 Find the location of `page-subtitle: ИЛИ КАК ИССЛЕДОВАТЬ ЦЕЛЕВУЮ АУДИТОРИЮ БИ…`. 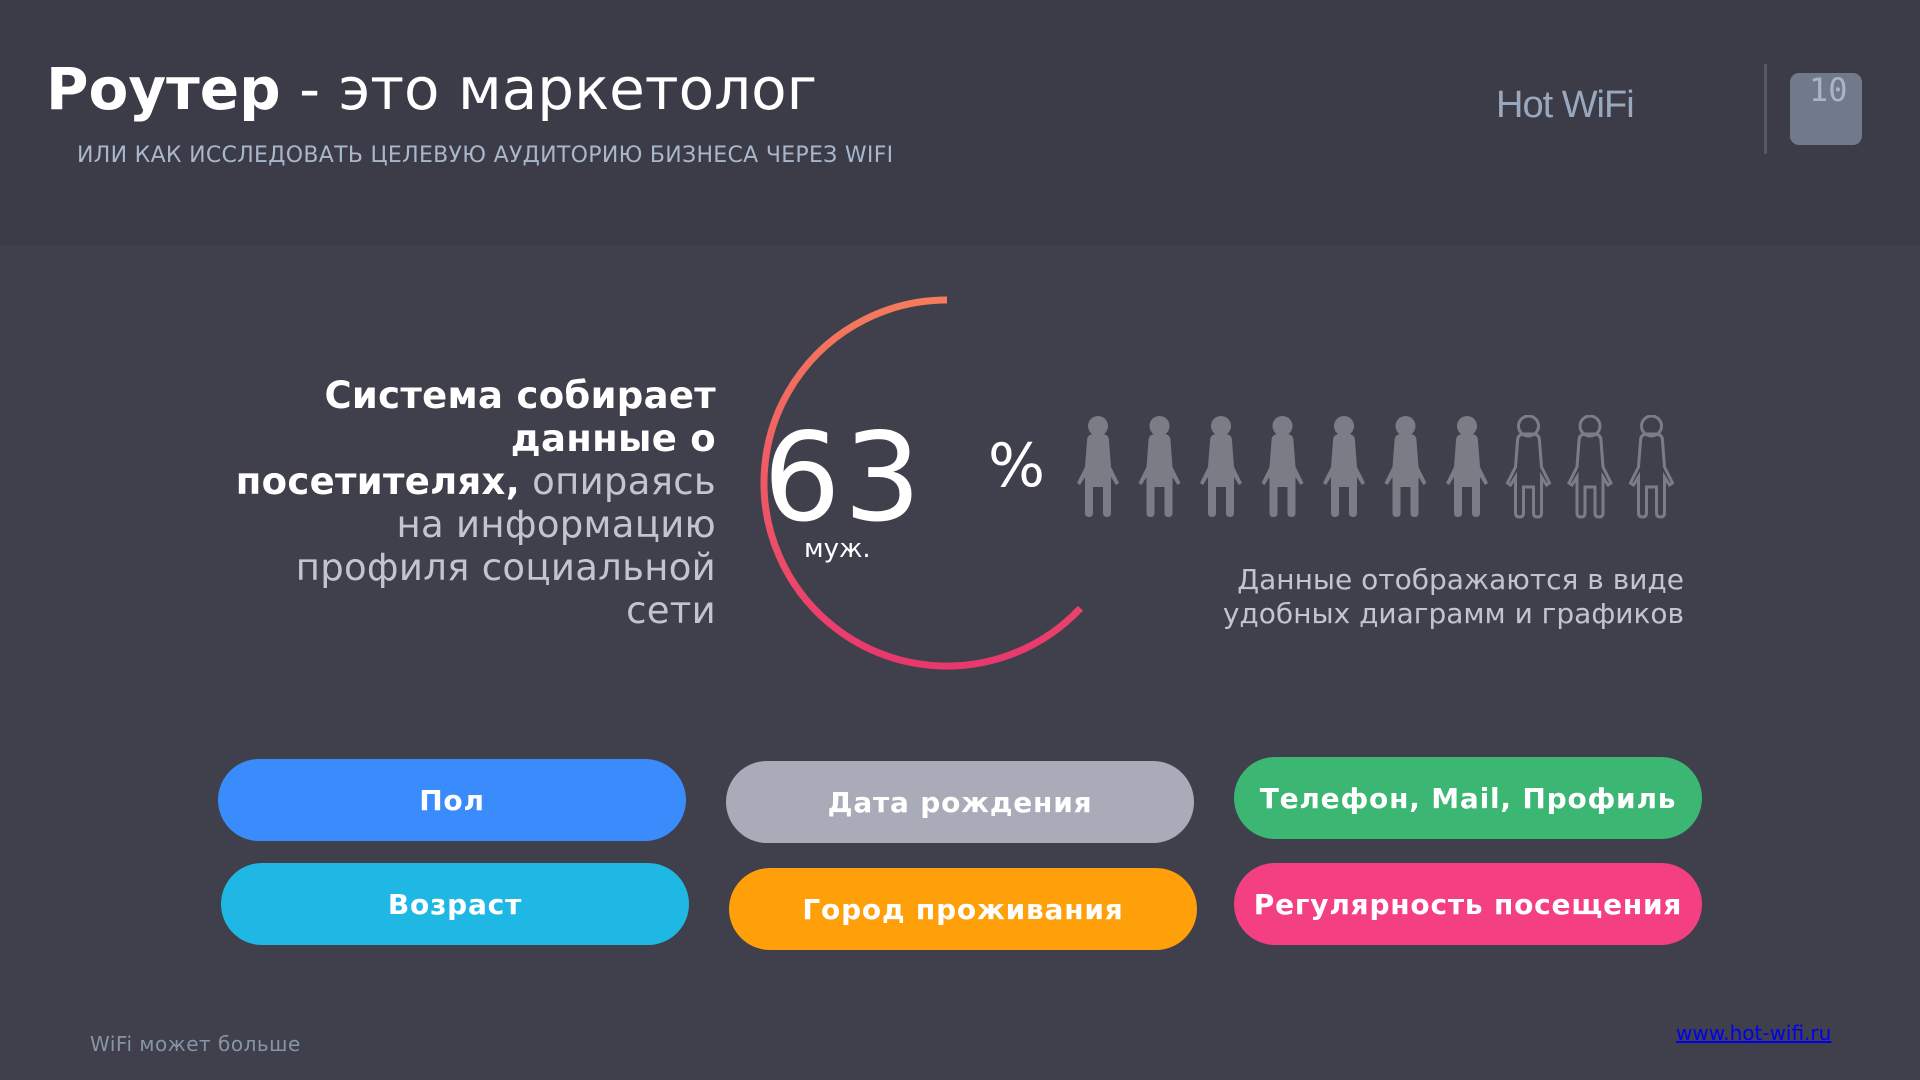

page-subtitle: ИЛИ КАК ИССЛЕДОВАТЬ ЦЕЛЕВУЮ АУДИТОРИЮ БИ… is located at coordinates (485, 155).